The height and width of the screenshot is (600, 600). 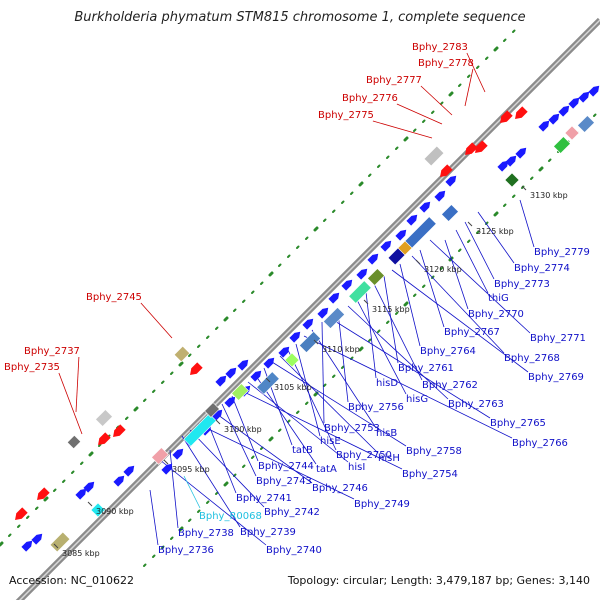 What do you see at coordinates (540, 443) in the screenshot?
I see `gene-label-blue: Bphy_2766` at bounding box center [540, 443].